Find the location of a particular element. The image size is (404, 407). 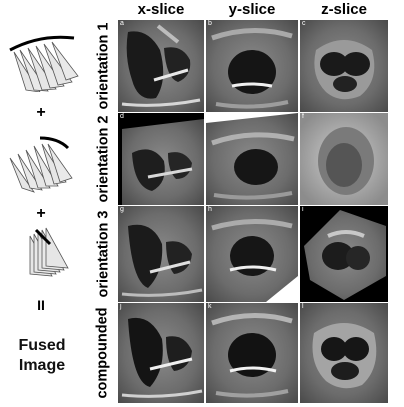

panel-letter: b is located at coordinates (210, 23).